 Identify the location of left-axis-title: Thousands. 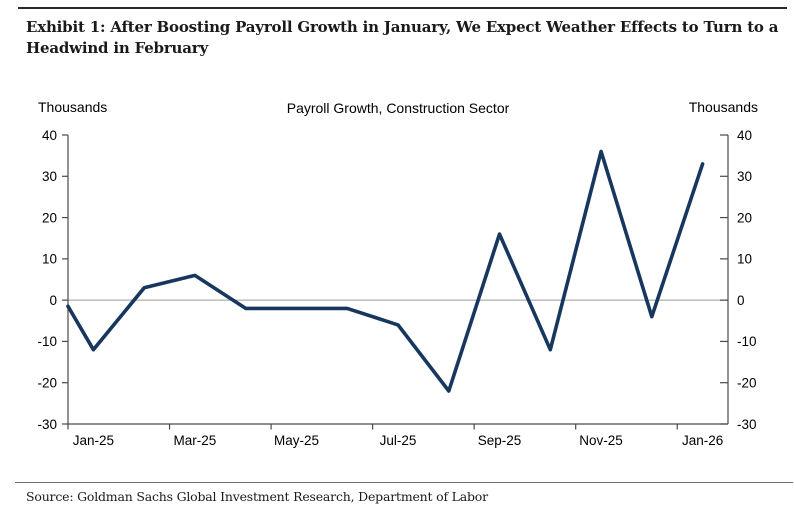
(72, 107).